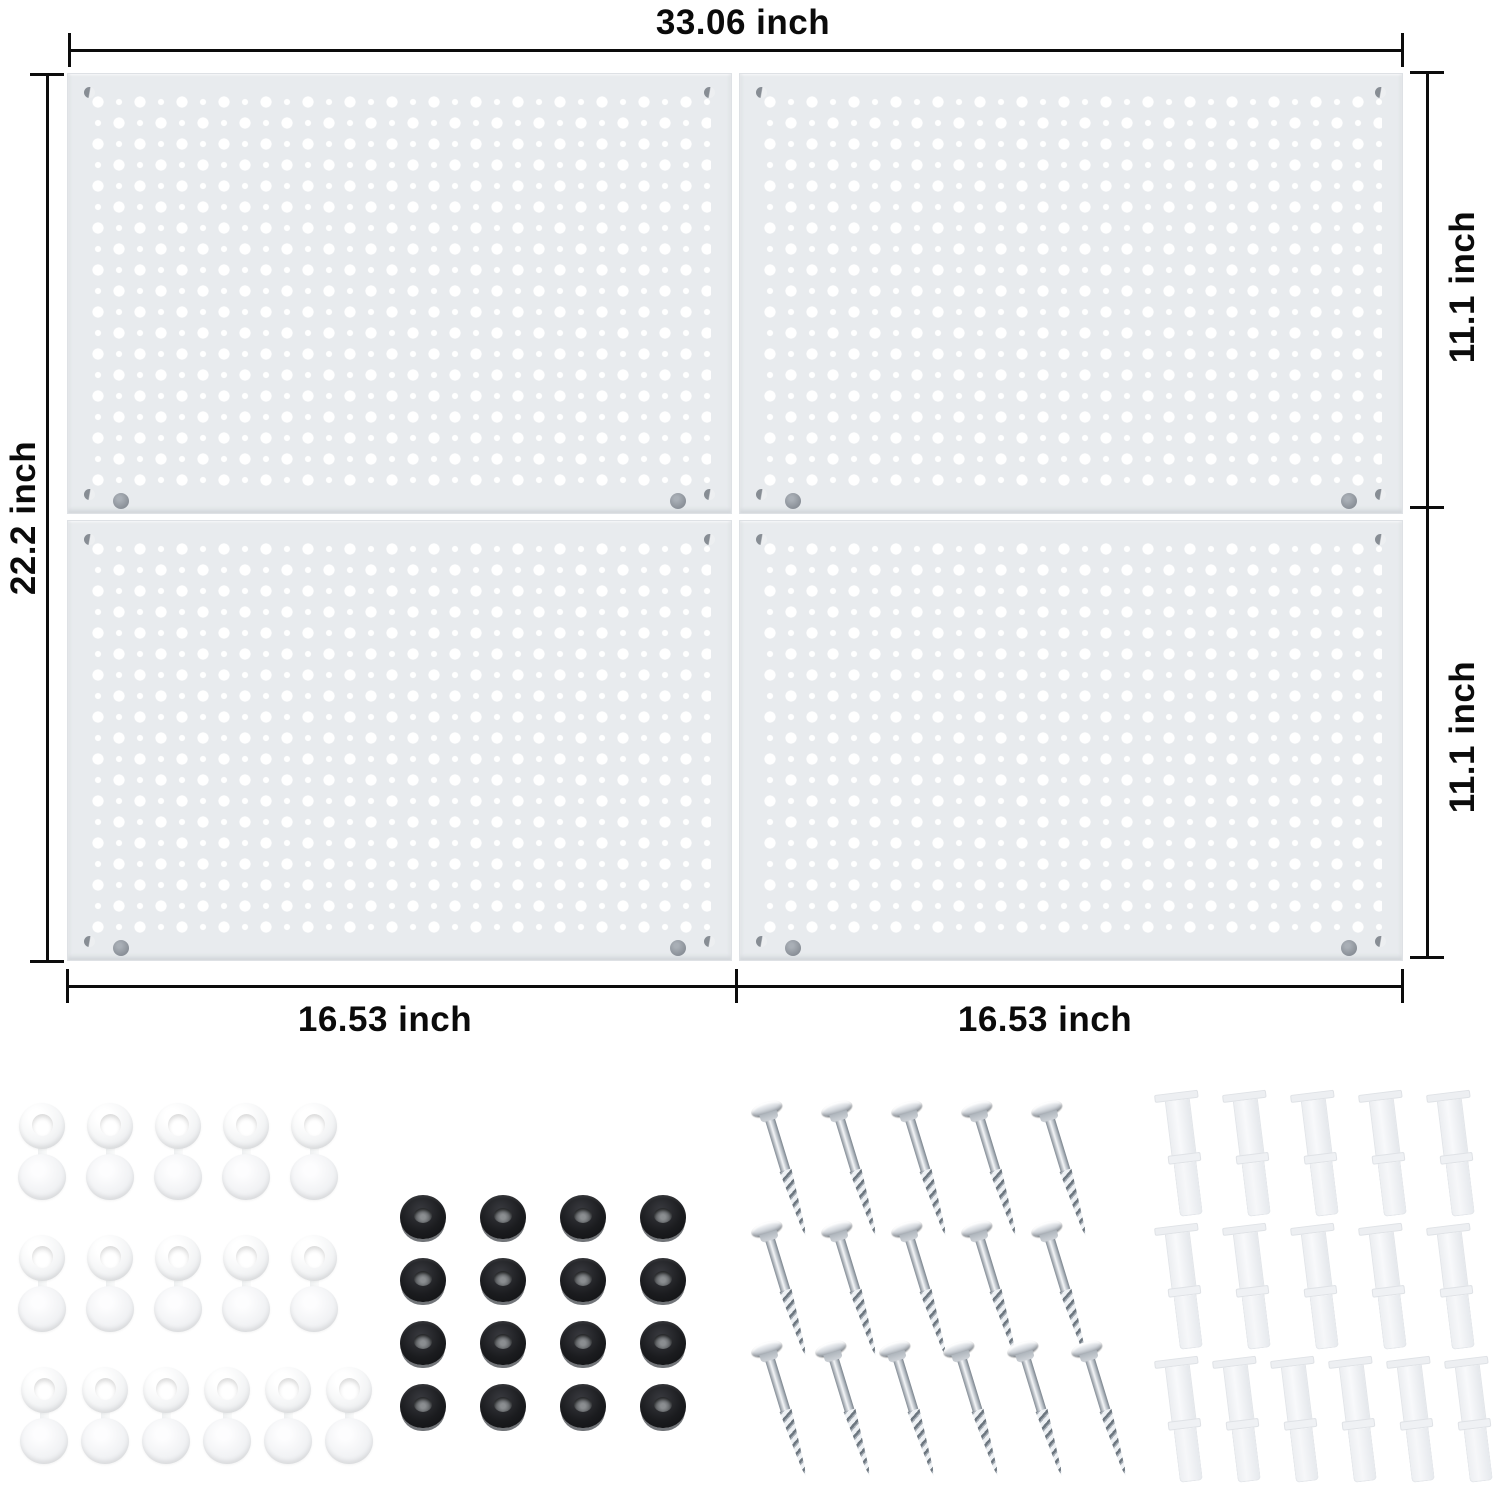 Image resolution: width=1500 pixels, height=1485 pixels. I want to click on hardware-hinged-screw-caps, so click(195, 1283).